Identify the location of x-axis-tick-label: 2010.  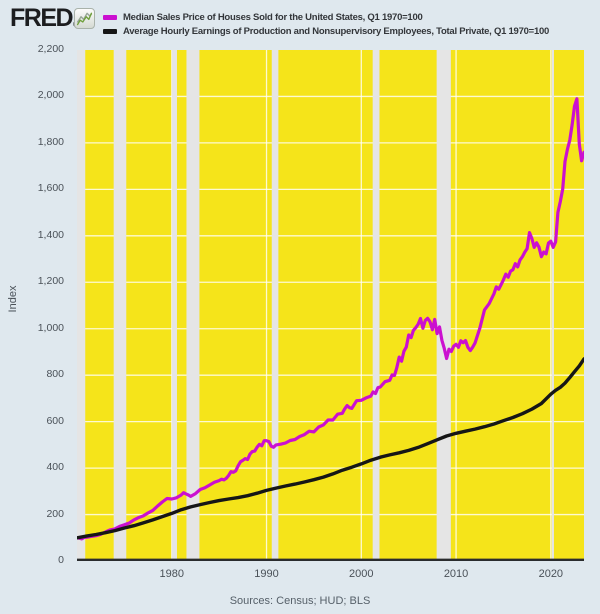
(456, 574).